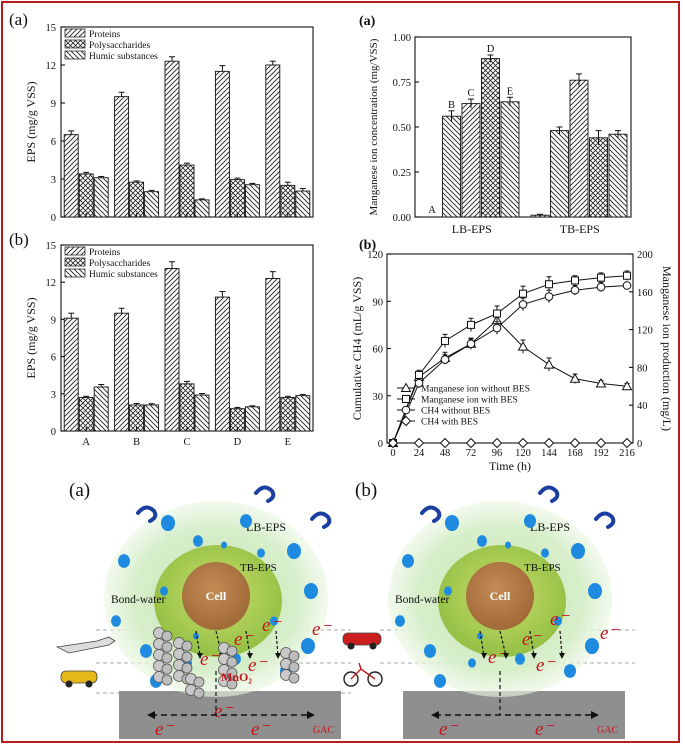  I want to click on y-axis-label-right: Manganese ion production (mg/L), so click(667, 348).